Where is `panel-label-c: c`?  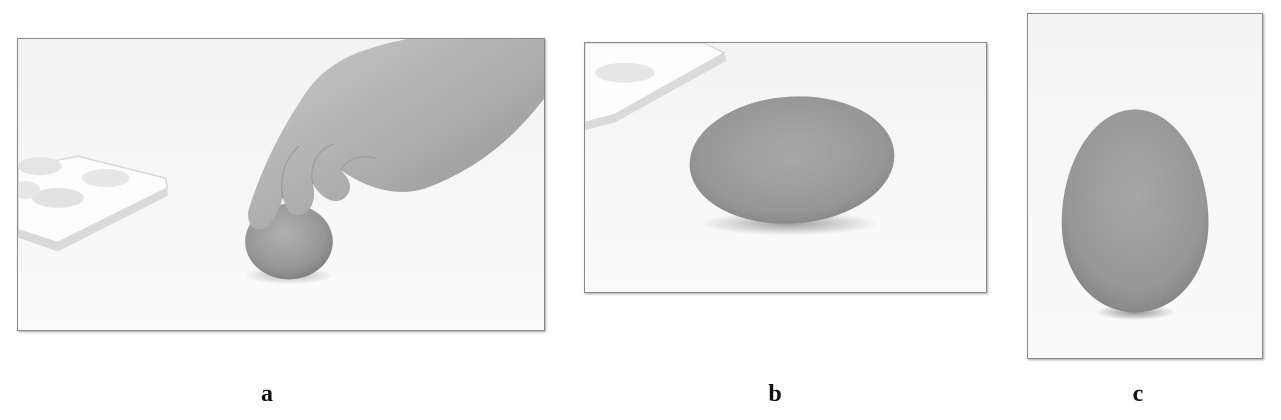
panel-label-c: c is located at coordinates (1138, 394).